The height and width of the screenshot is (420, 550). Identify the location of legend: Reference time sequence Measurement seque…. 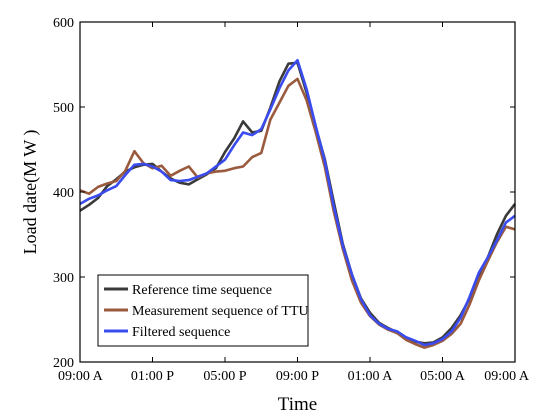
(203, 310).